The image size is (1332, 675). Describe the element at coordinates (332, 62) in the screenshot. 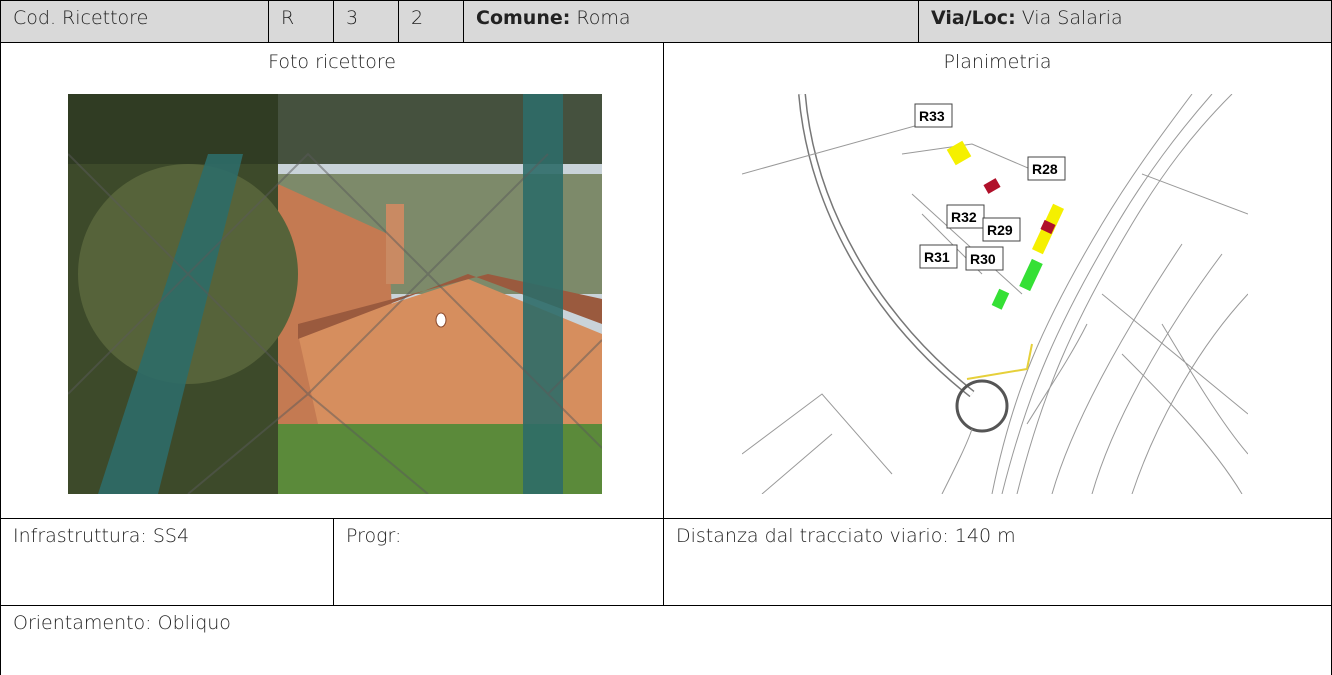

I see `photo-title: Foto ricettore` at that location.